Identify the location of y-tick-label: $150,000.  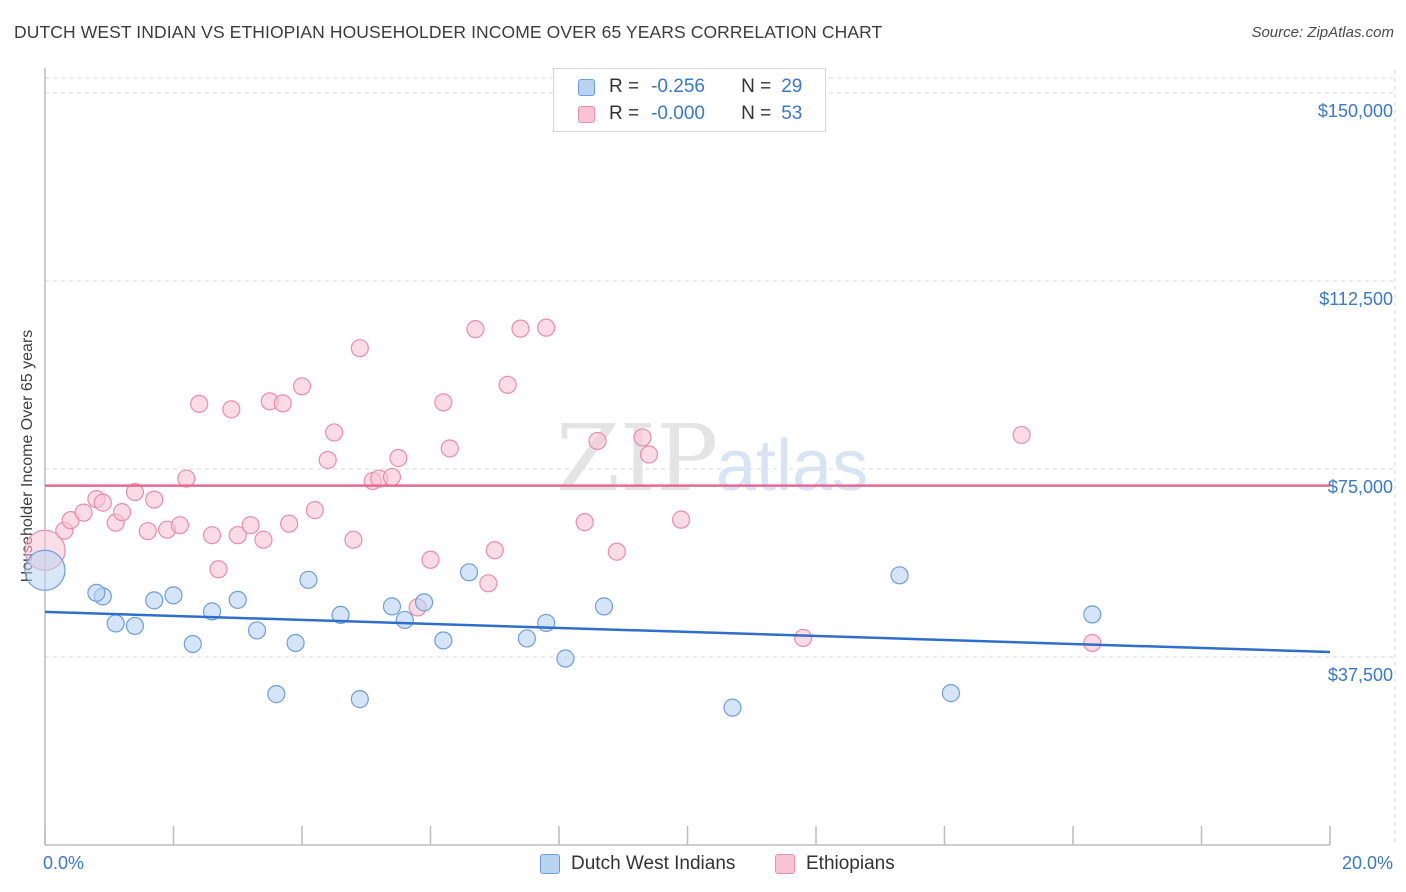
(1355, 111).